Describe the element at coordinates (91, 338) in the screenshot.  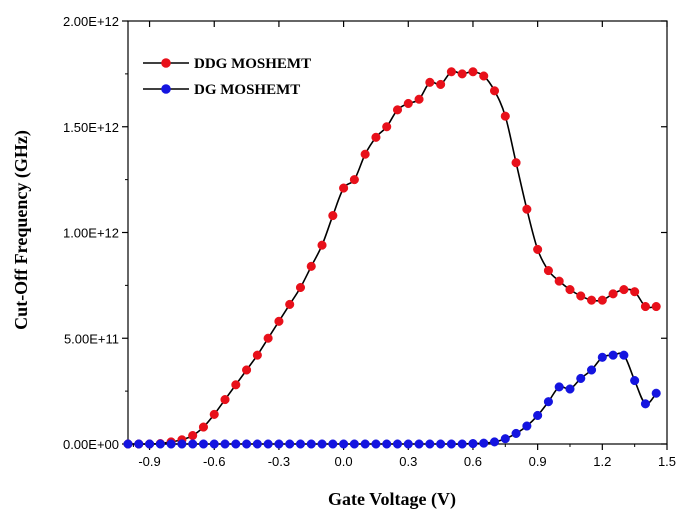
I see `y-tick-label: 5.00E+11` at that location.